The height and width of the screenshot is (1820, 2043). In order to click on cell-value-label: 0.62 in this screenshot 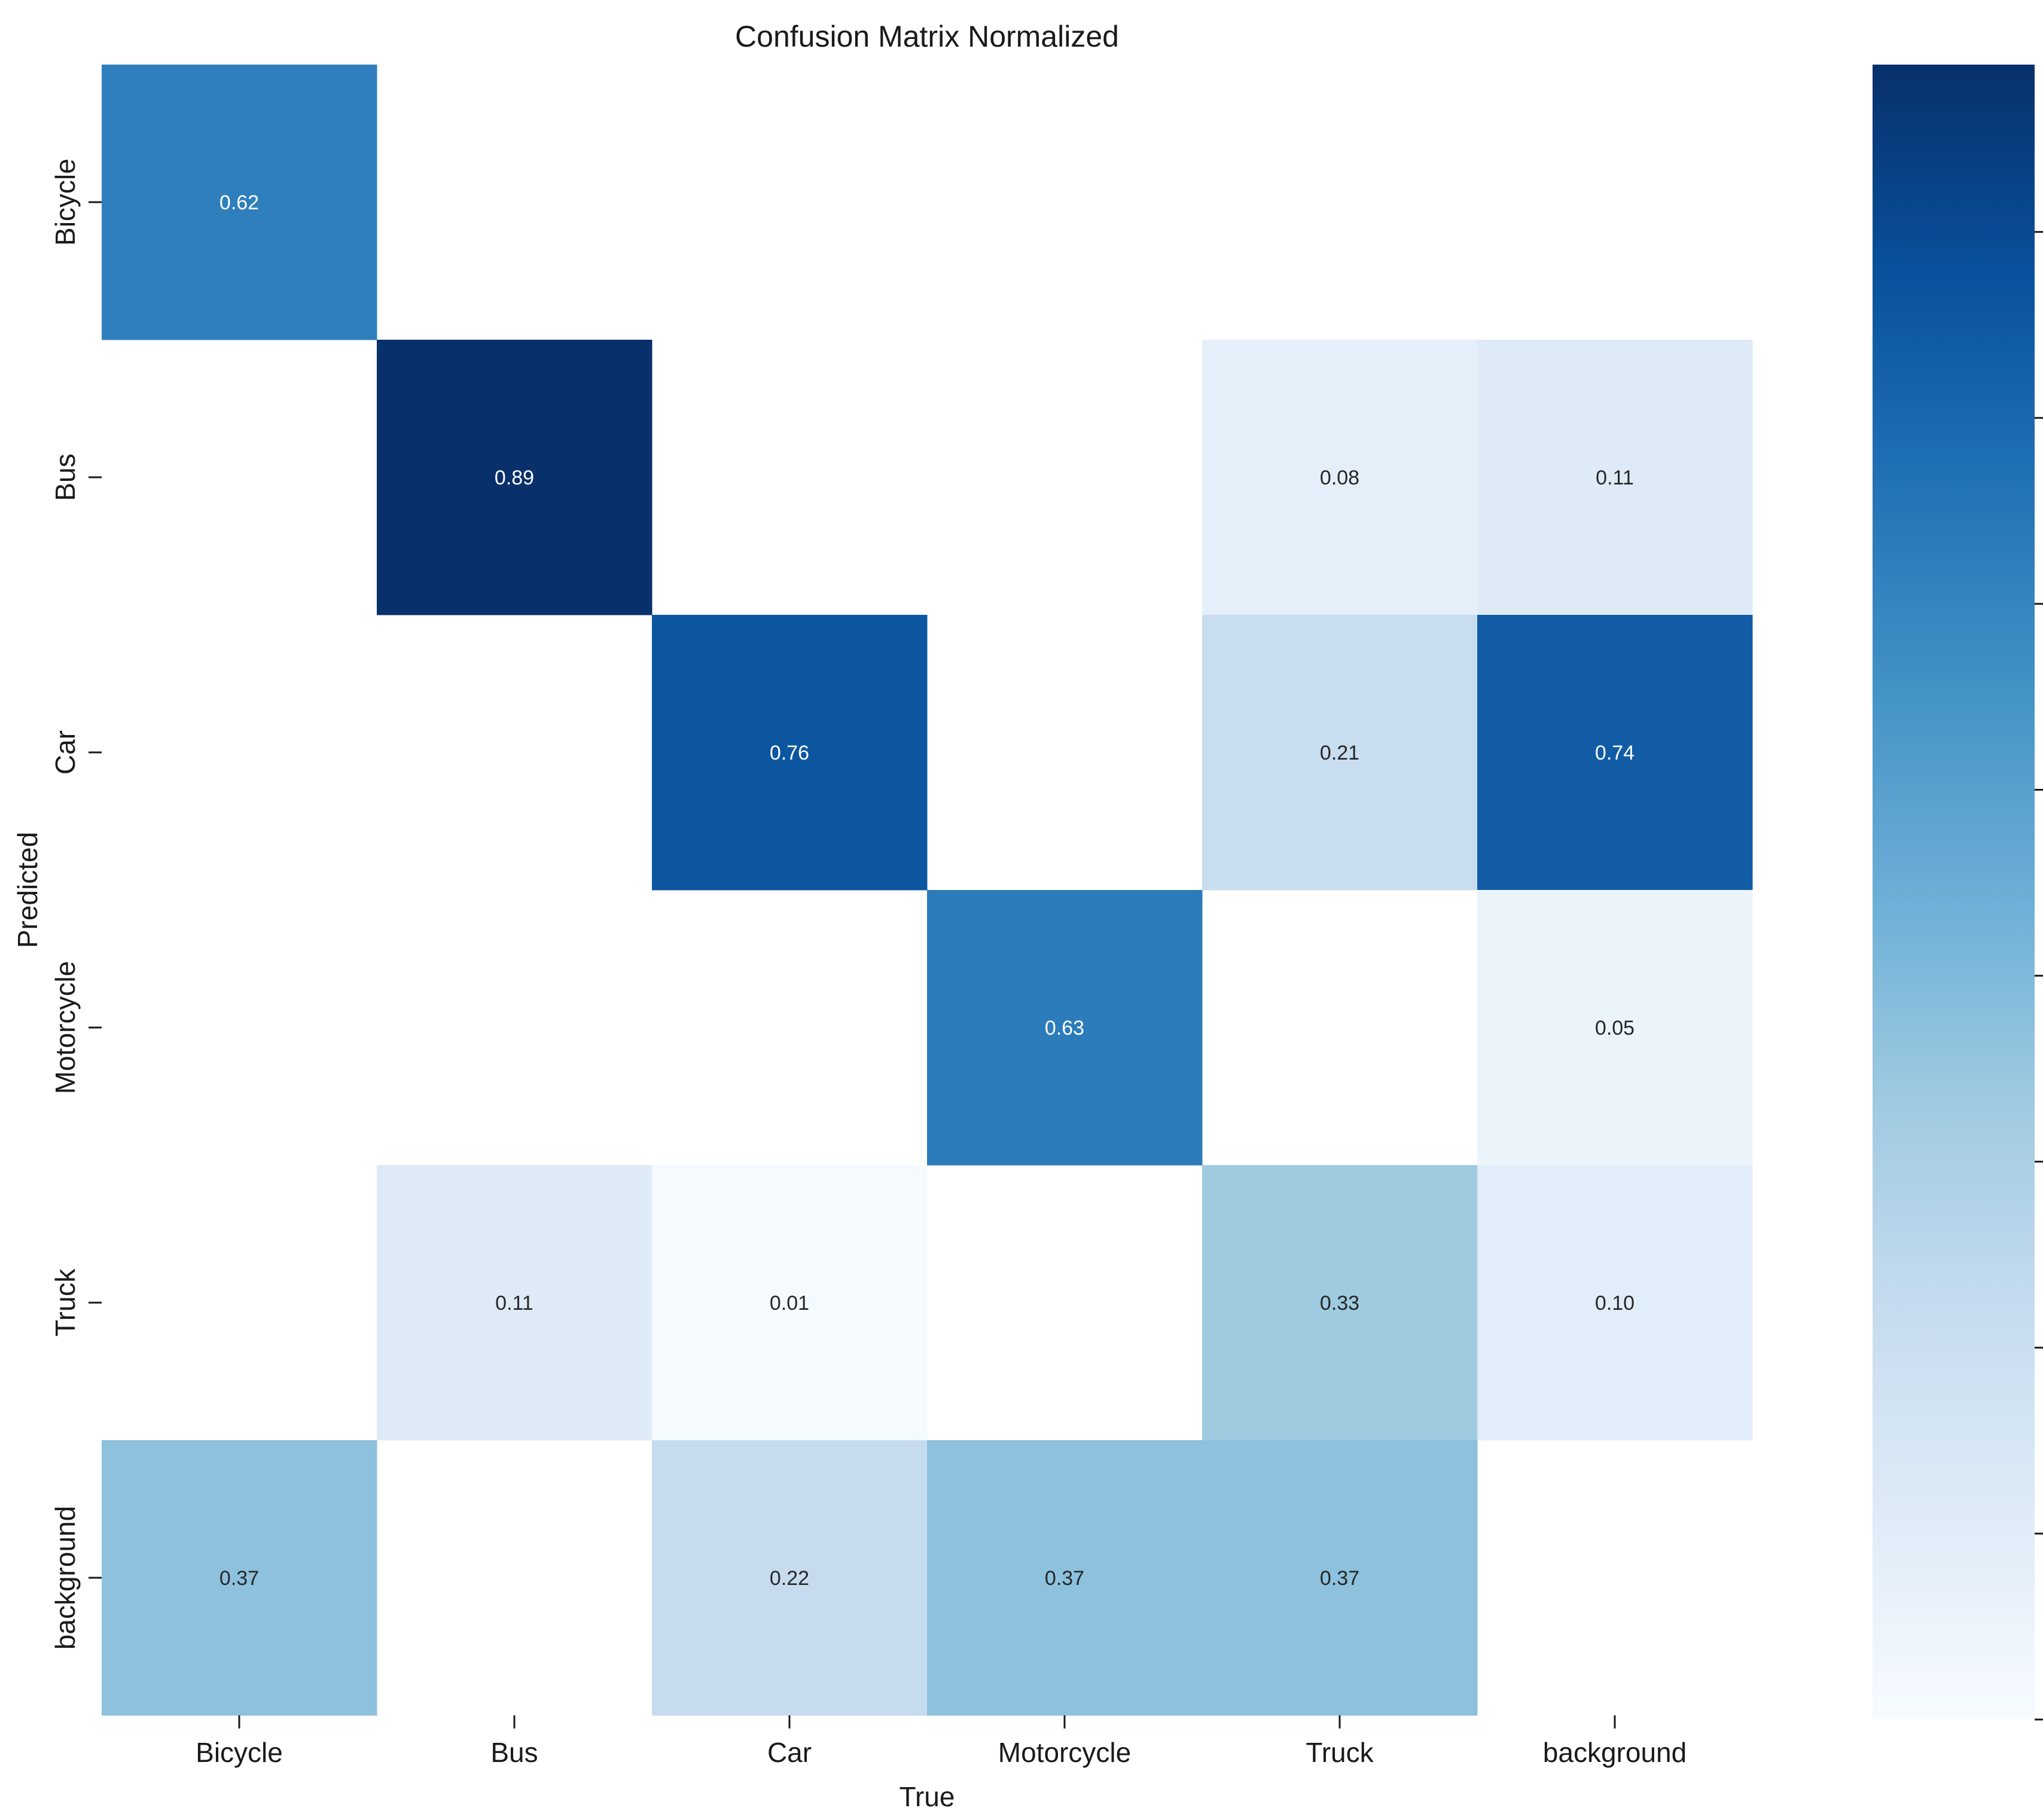, I will do `click(239, 202)`.